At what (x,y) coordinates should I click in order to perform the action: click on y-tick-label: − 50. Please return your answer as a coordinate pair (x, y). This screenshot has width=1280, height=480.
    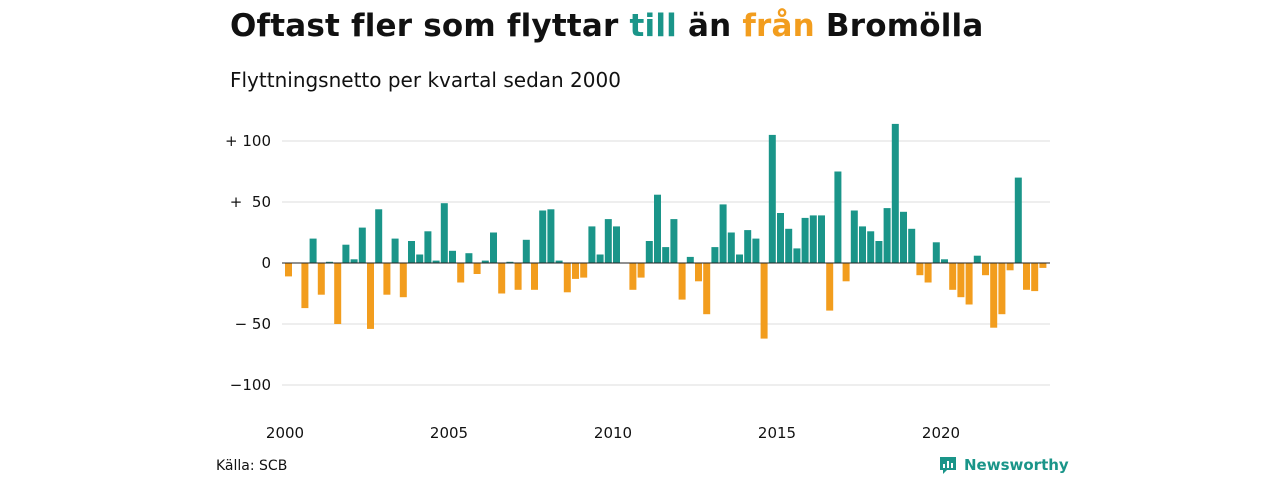
    Looking at the image, I should click on (253, 324).